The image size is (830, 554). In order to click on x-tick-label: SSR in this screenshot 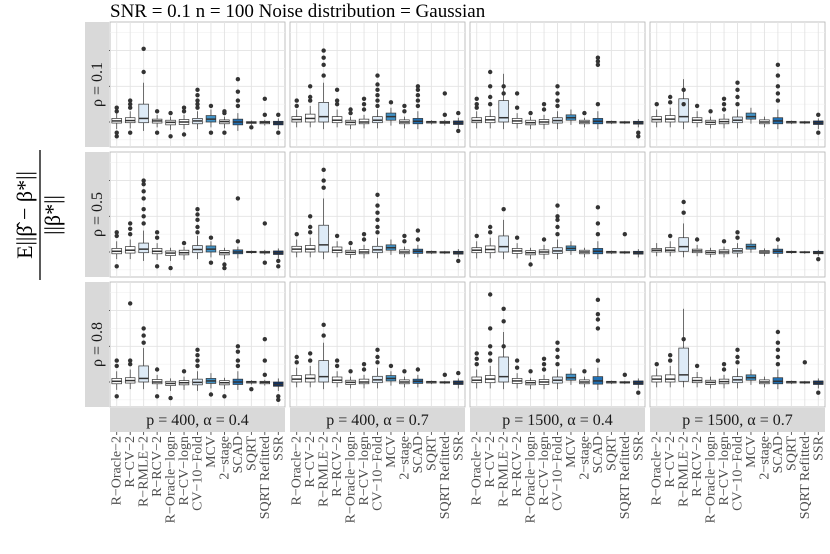, I will do `click(458, 448)`.